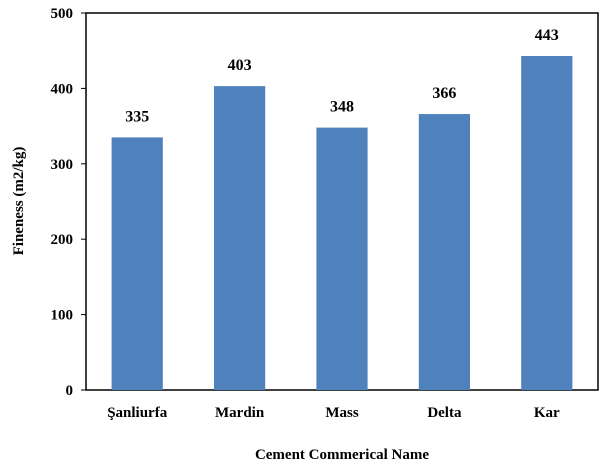  I want to click on y-tick-label: 500, so click(62, 14).